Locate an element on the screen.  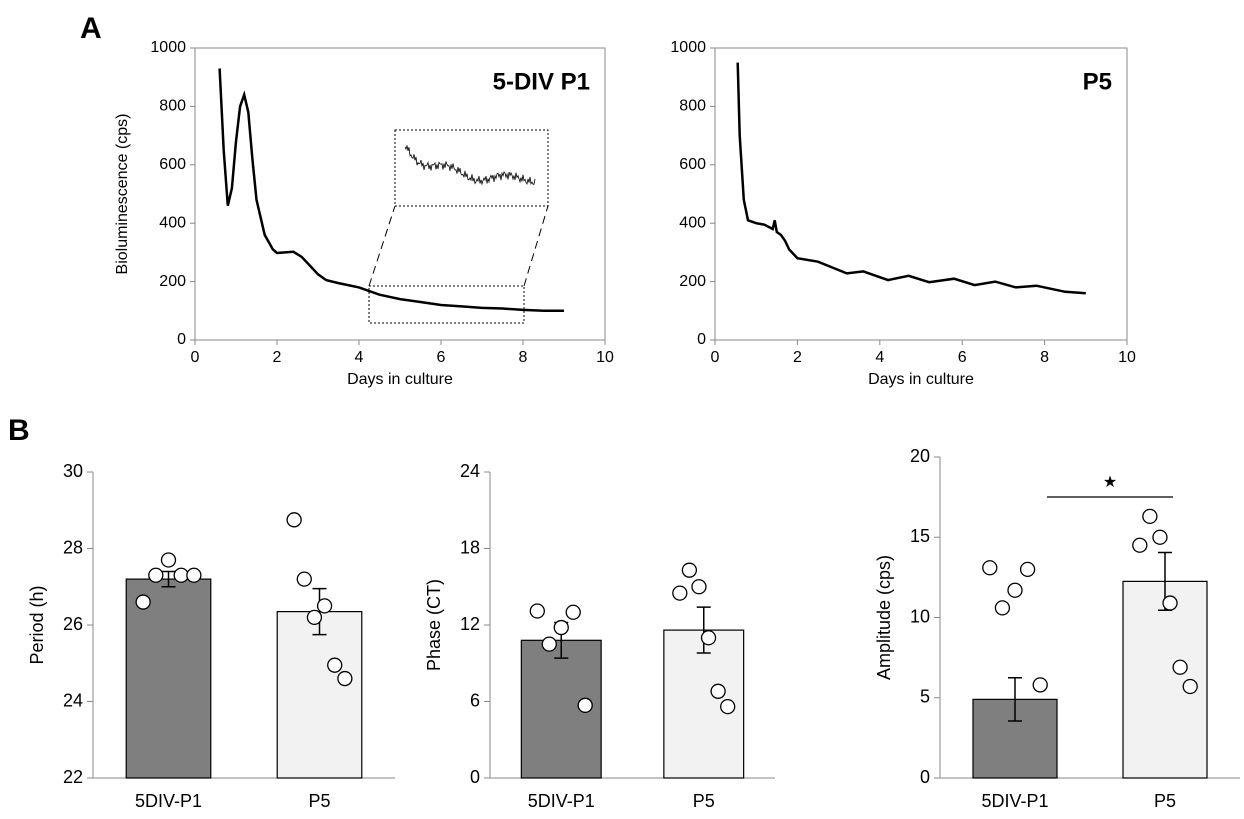
y-tick-label: 26 is located at coordinates (73, 624).